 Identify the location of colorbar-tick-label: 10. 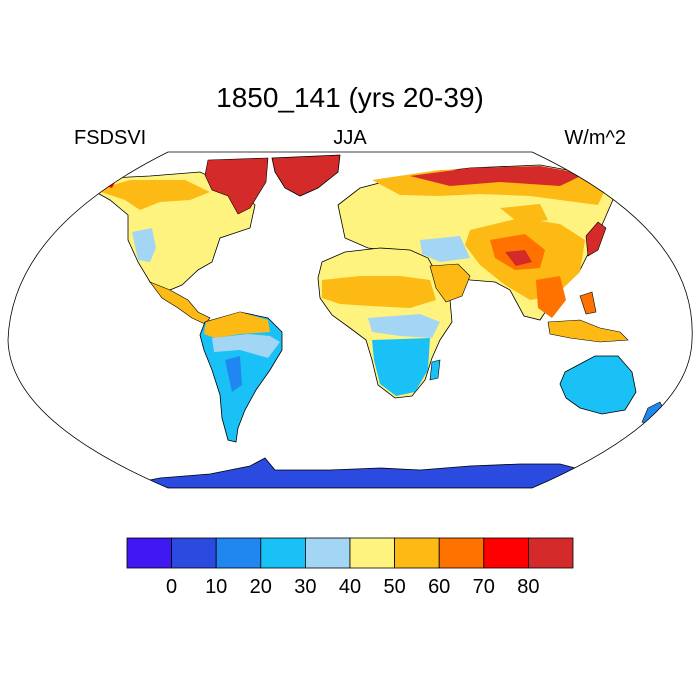
(216, 587).